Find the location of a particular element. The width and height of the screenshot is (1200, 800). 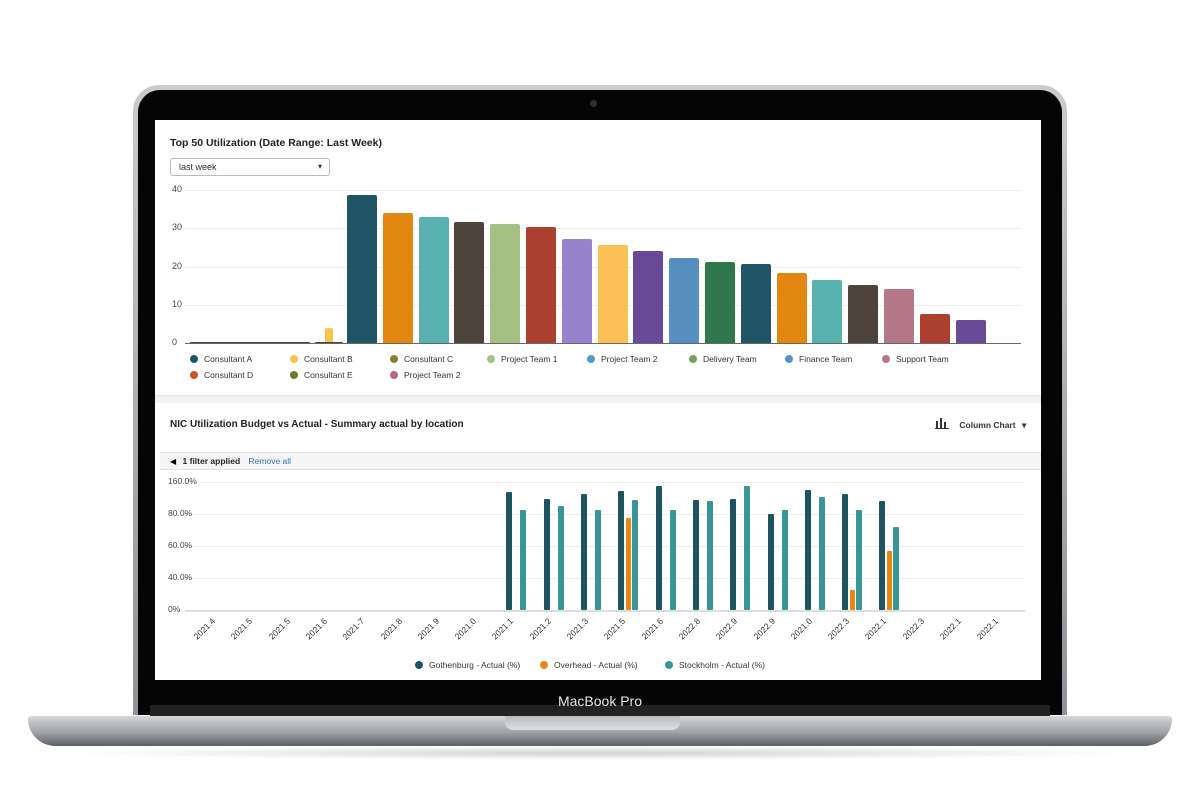

legend-label: Finance Team is located at coordinates (826, 359).